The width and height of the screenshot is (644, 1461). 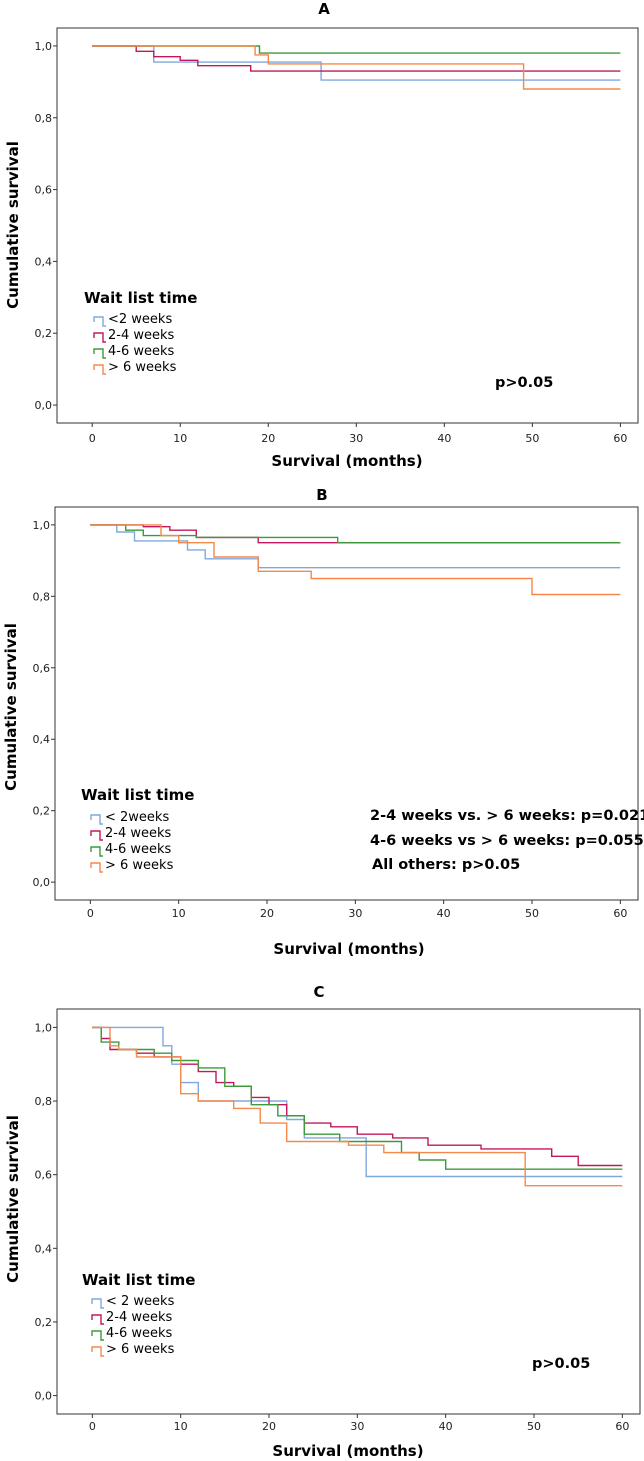 What do you see at coordinates (318, 992) in the screenshot?
I see `chart-title: C` at bounding box center [318, 992].